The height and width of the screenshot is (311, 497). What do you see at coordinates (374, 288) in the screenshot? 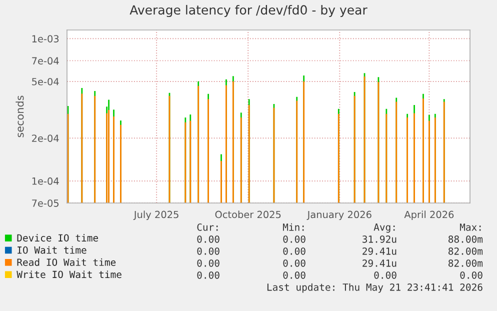
I see `text: Last update: Thu May 21 23:41:41 2026` at bounding box center [374, 288].